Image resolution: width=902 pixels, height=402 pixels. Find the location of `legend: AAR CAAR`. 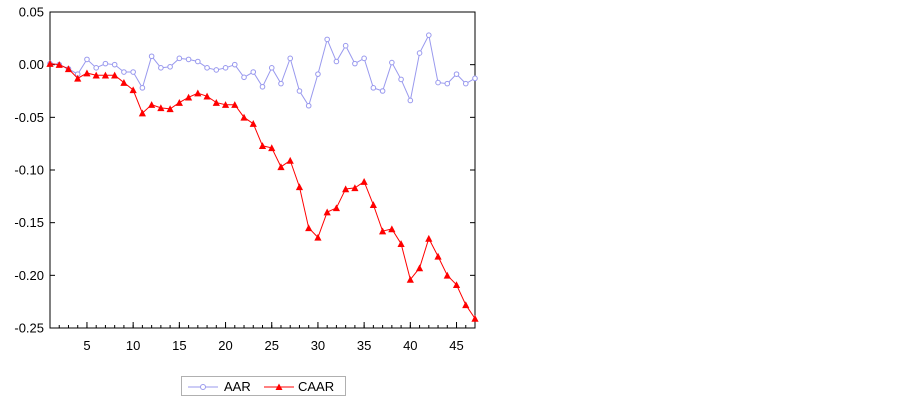

legend: AAR CAAR is located at coordinates (263, 386).